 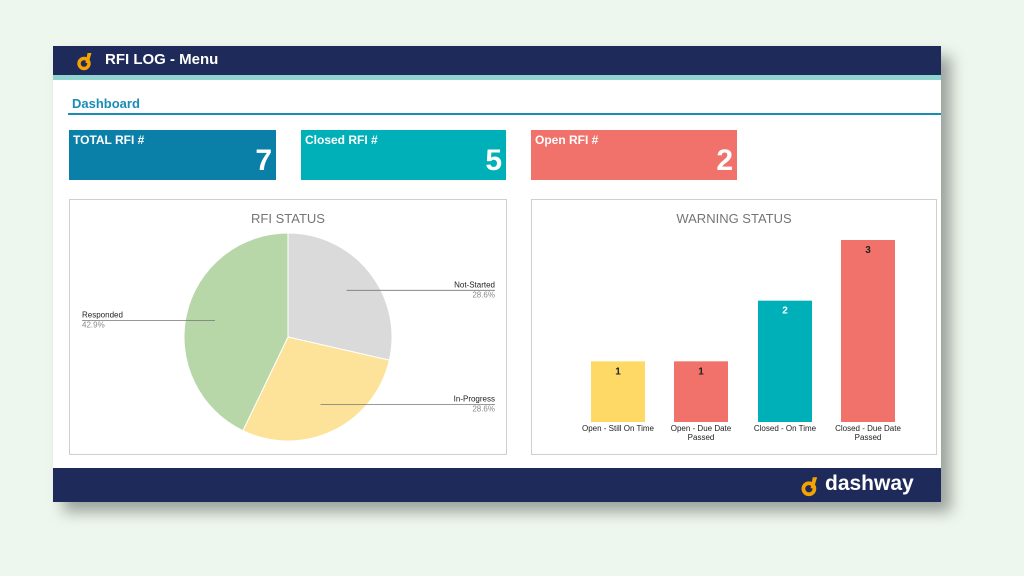 I want to click on pie-slice-label: Not-Started, so click(x=474, y=284).